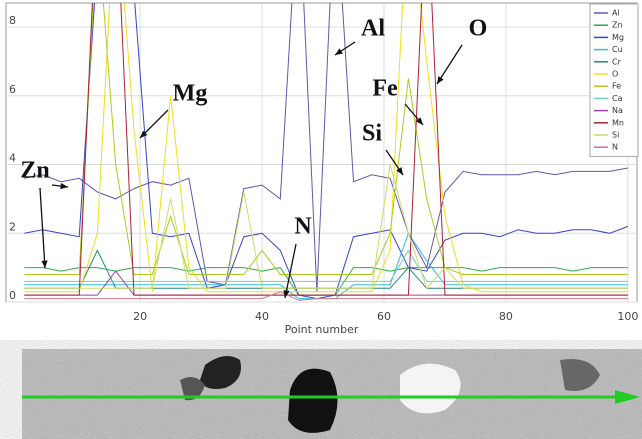 The width and height of the screenshot is (642, 439). Describe the element at coordinates (478, 29) in the screenshot. I see `annotation: O` at that location.